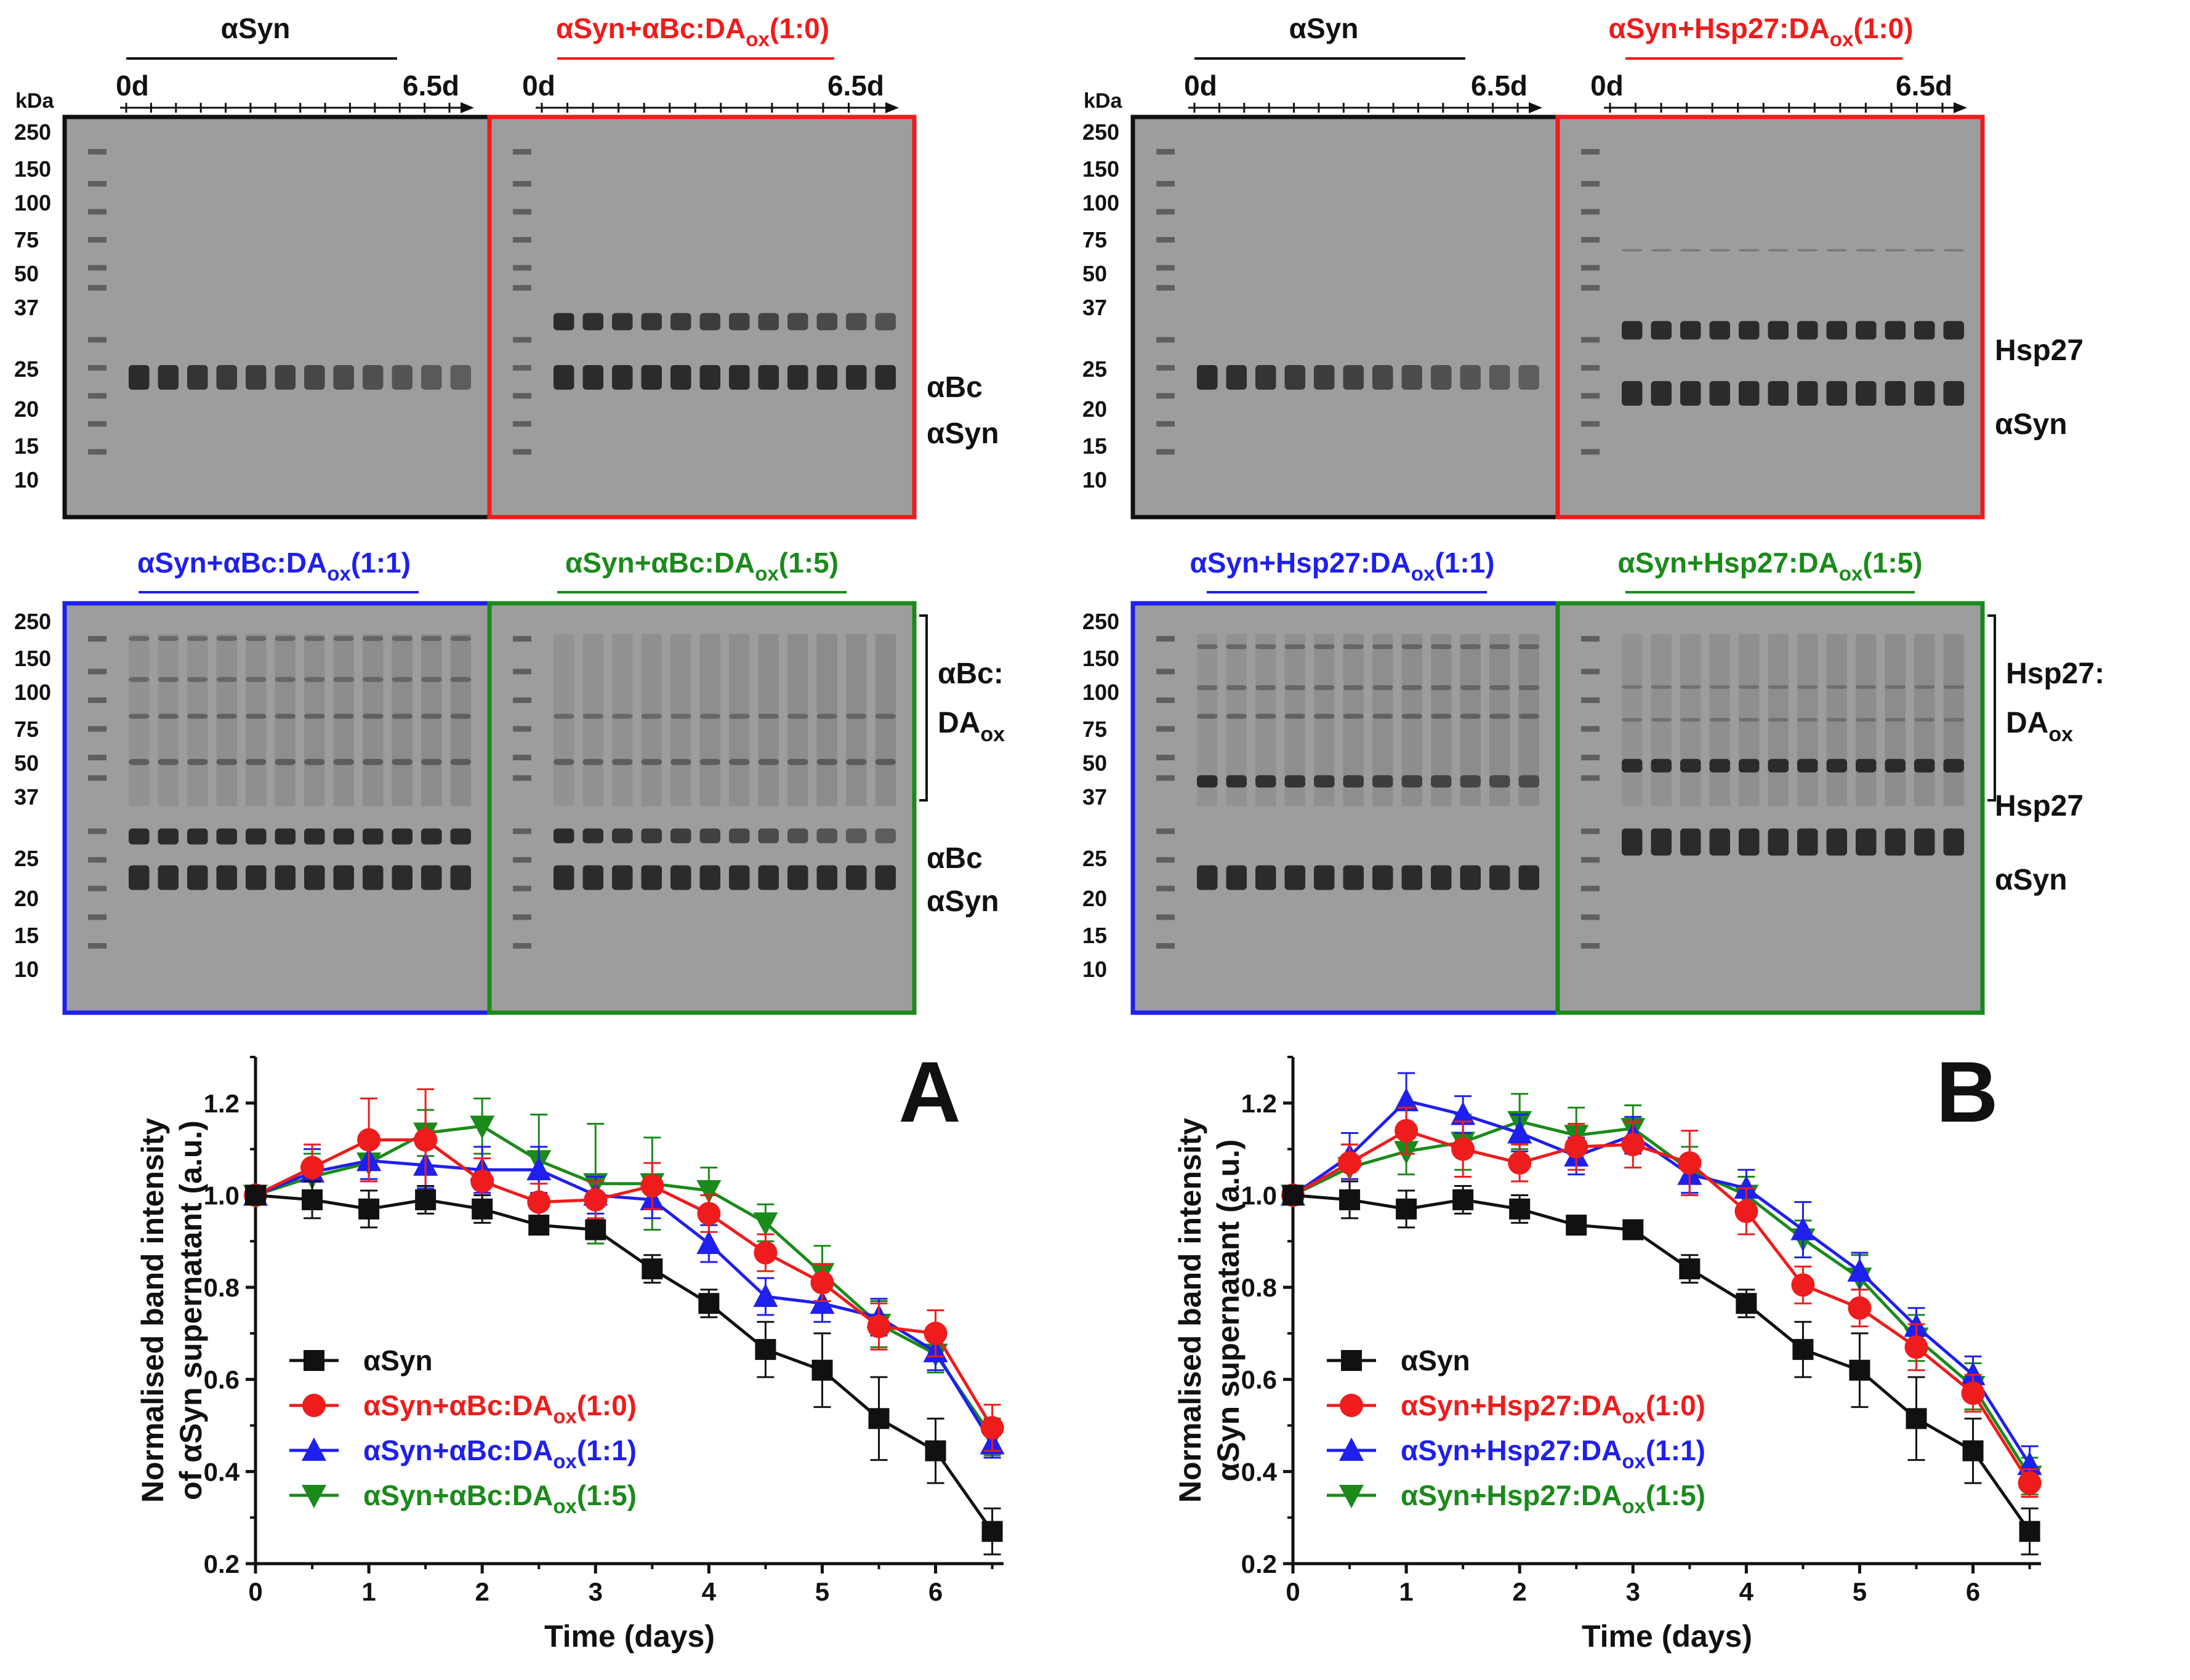  Describe the element at coordinates (1520, 1592) in the screenshot. I see `x-tick-label: 2` at that location.